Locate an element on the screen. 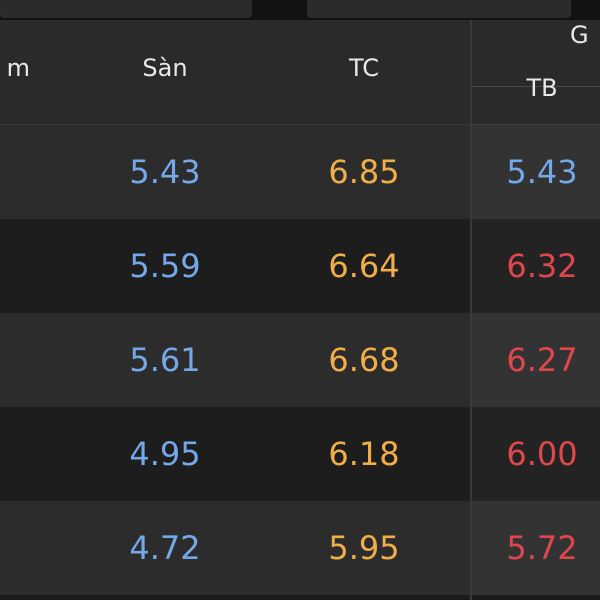 The height and width of the screenshot is (600, 600). reference-price-value: 6.85 is located at coordinates (364, 172).